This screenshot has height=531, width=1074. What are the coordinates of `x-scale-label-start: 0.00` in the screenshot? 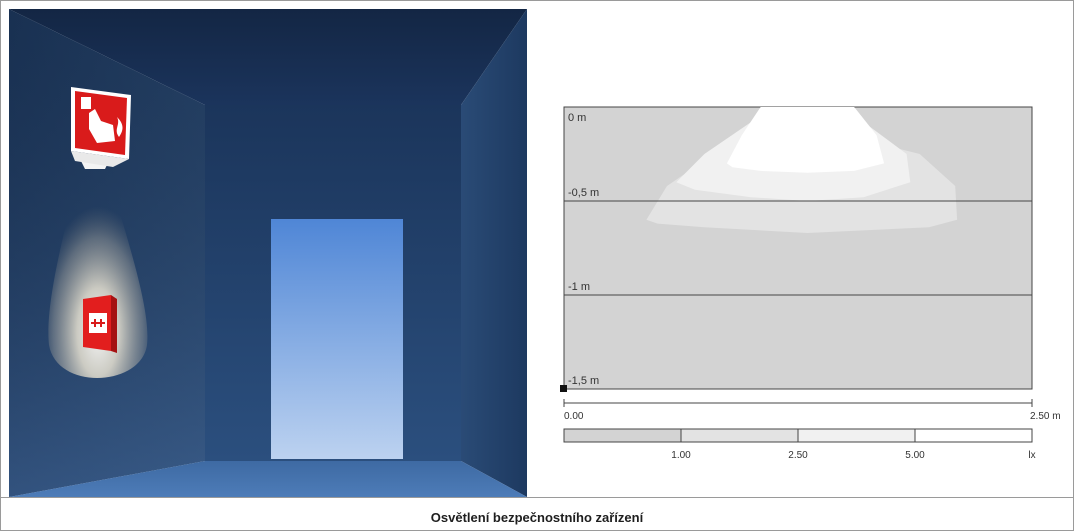 It's located at (574, 416).